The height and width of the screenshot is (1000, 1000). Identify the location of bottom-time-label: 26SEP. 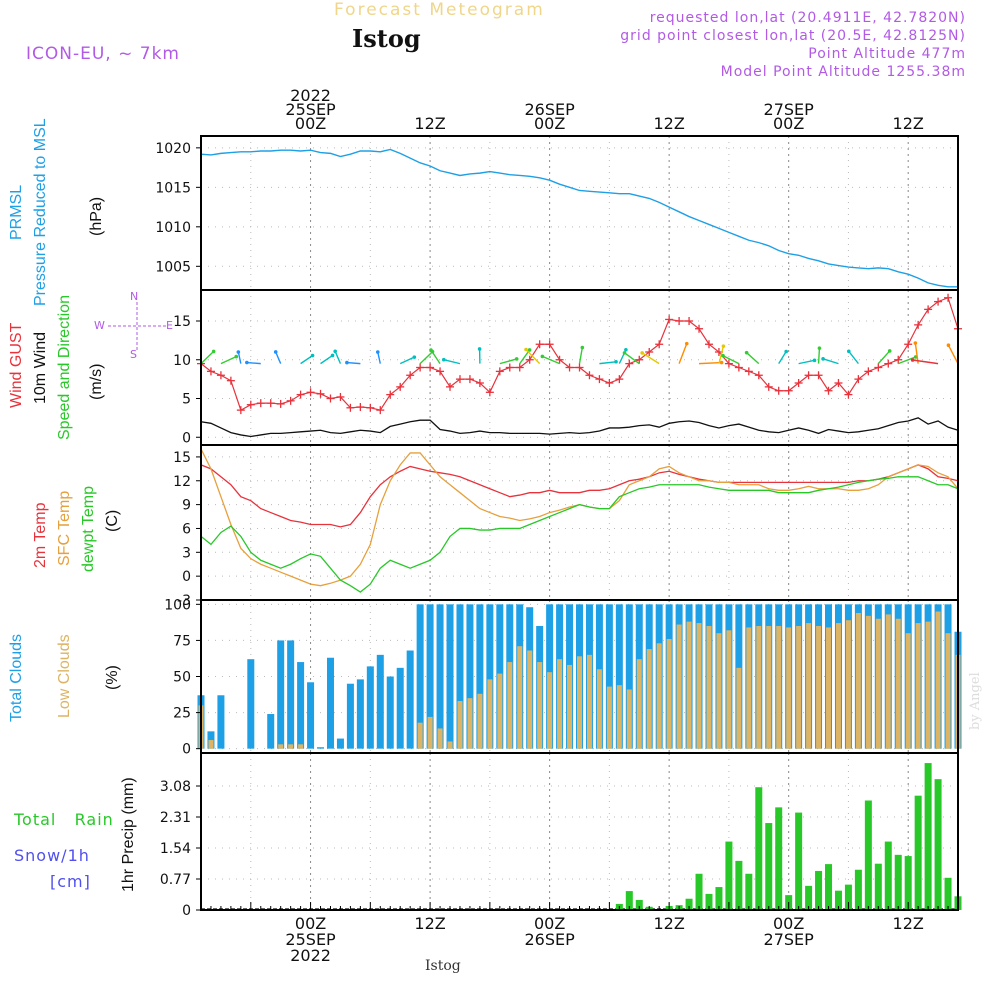
(549, 939).